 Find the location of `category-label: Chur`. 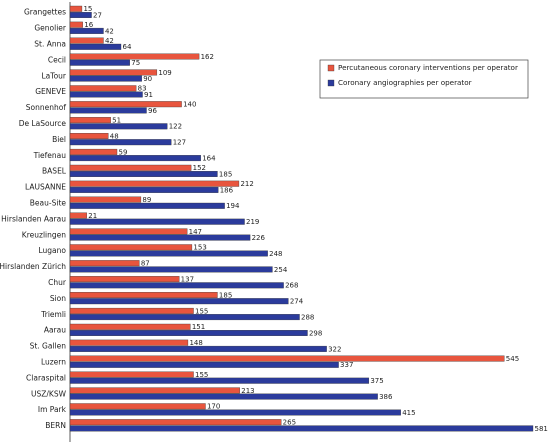

category-label: Chur is located at coordinates (57, 282).